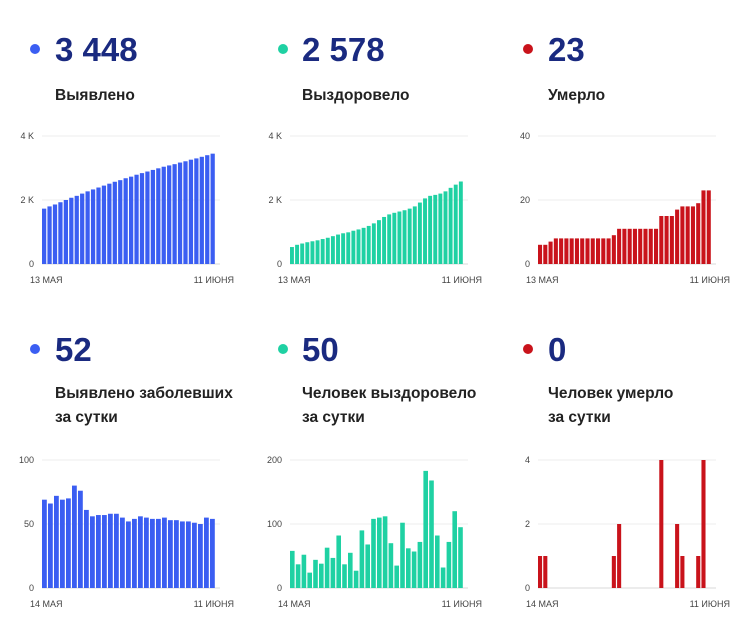 This screenshot has height=625, width=753. Describe the element at coordinates (283, 349) in the screenshot. I see `series-dot-daily-recovered` at that location.